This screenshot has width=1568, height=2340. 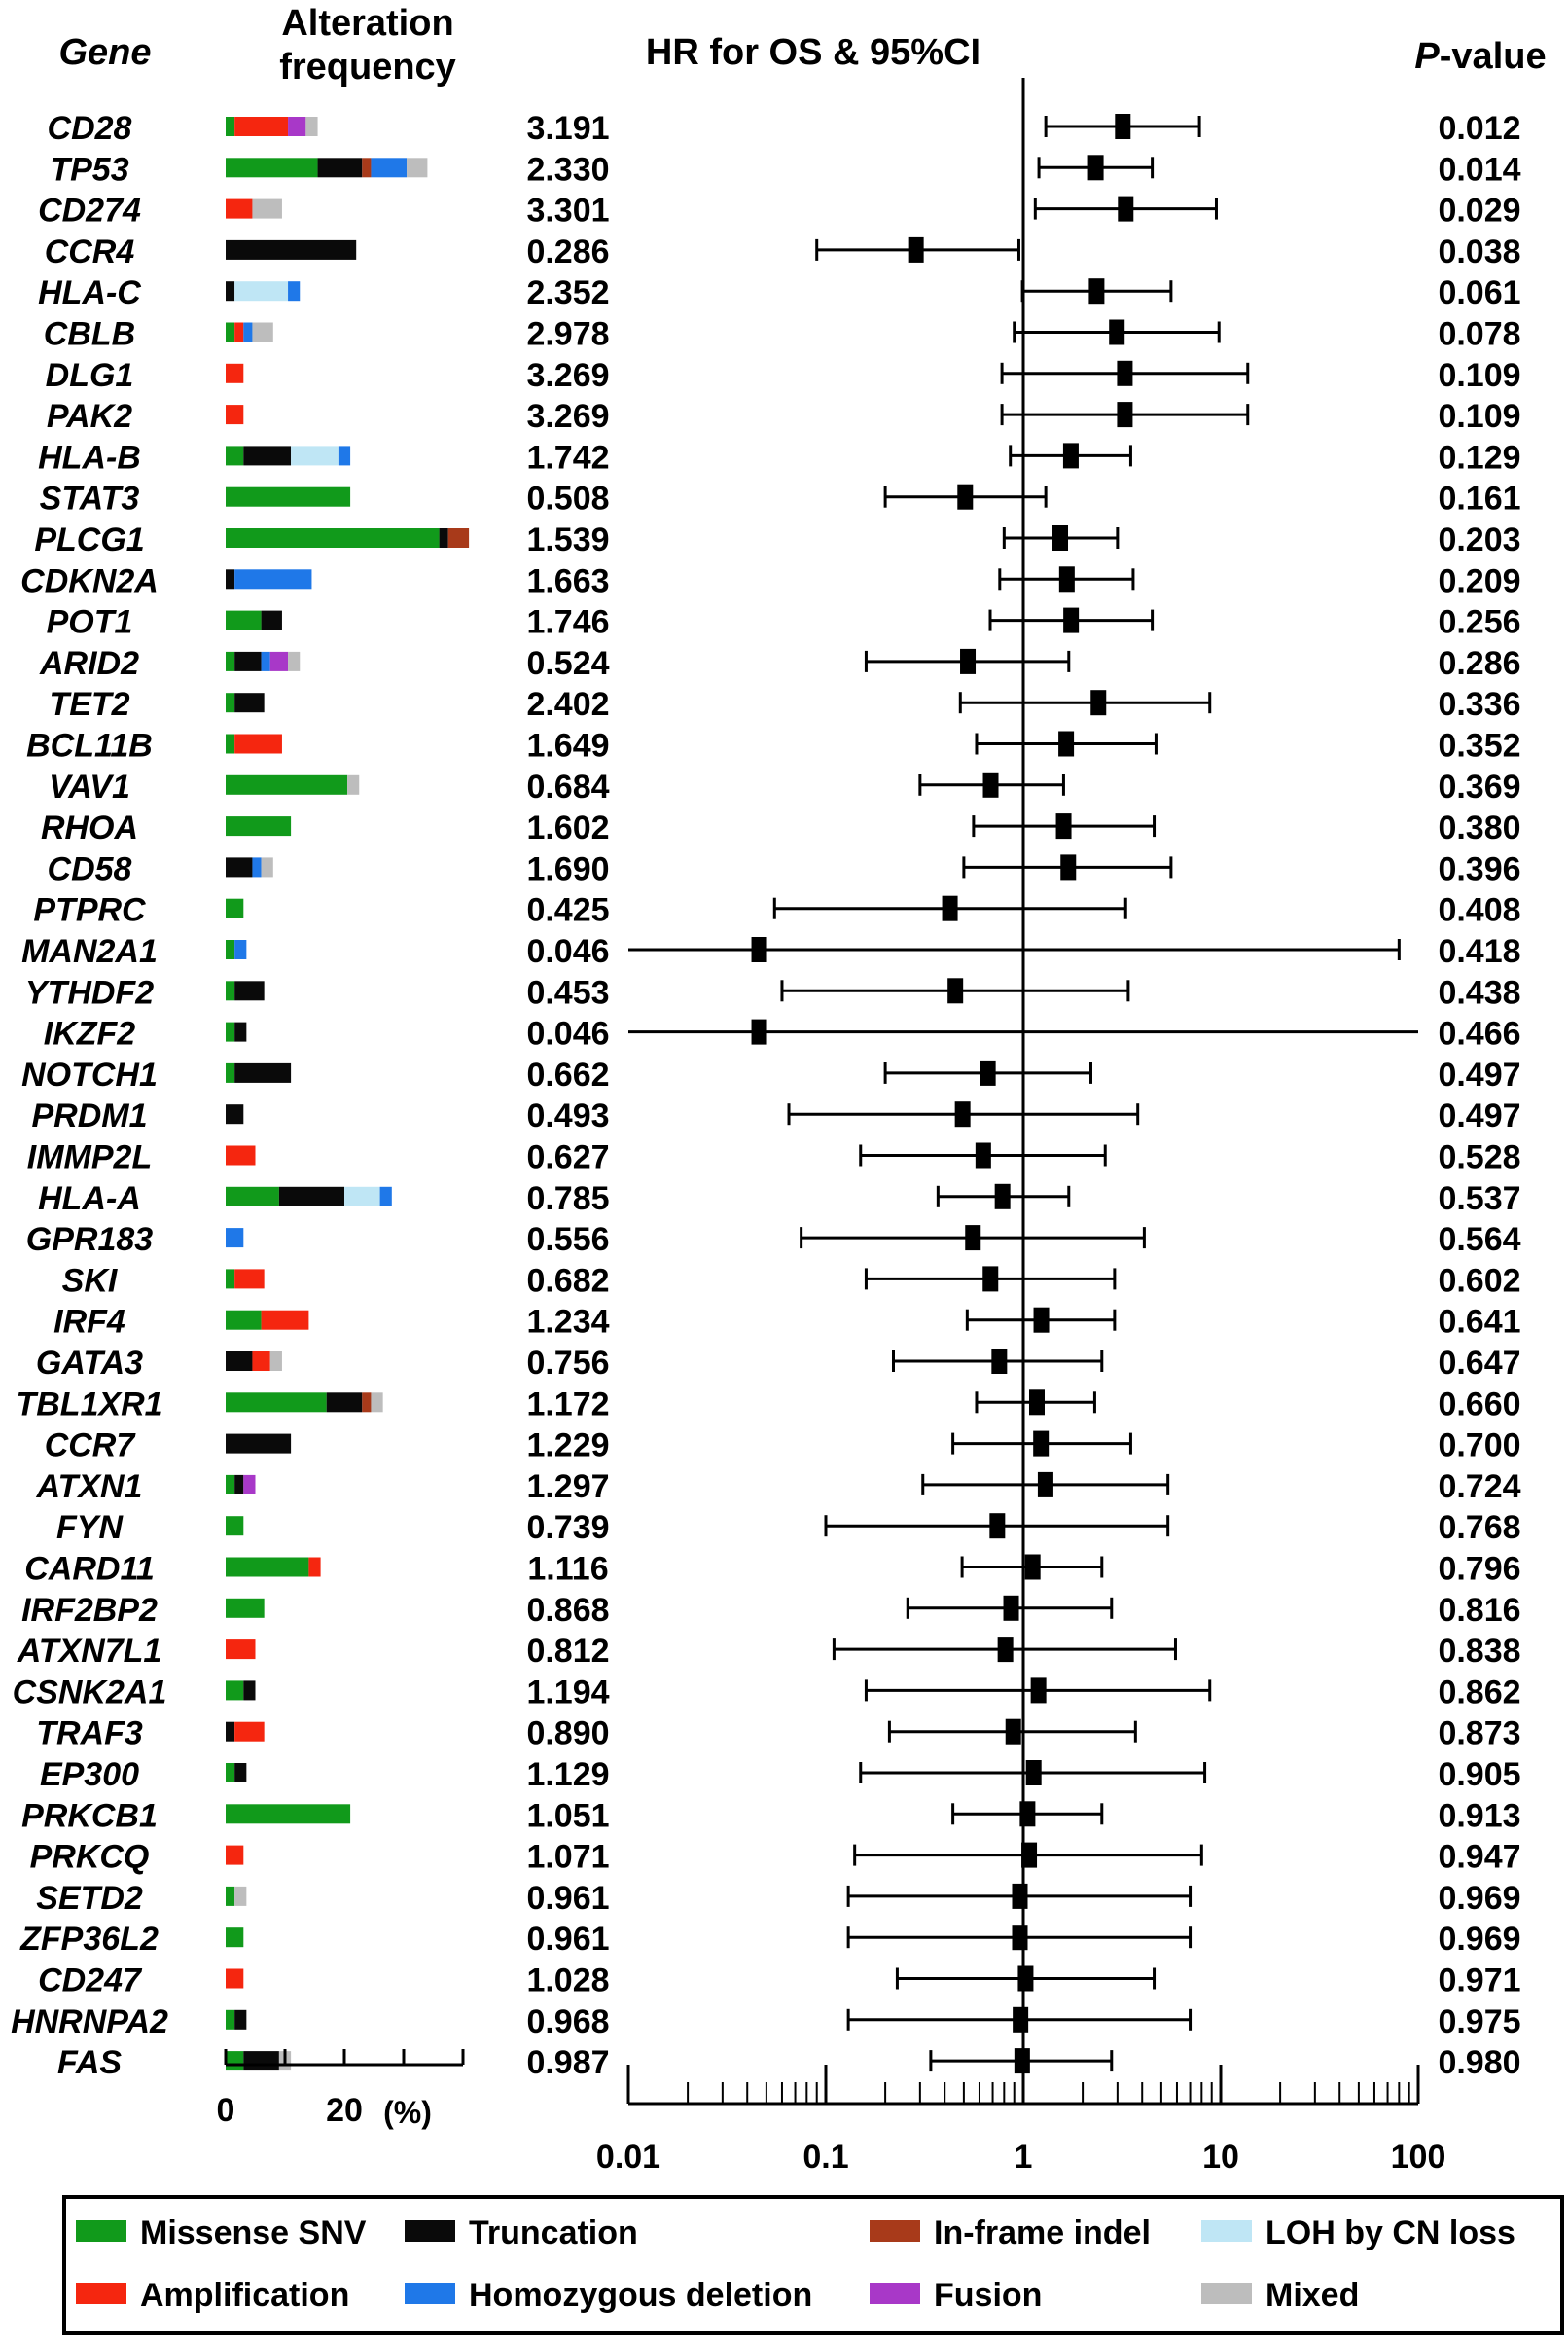 What do you see at coordinates (90, 128) in the screenshot?
I see `gene-label: CD28` at bounding box center [90, 128].